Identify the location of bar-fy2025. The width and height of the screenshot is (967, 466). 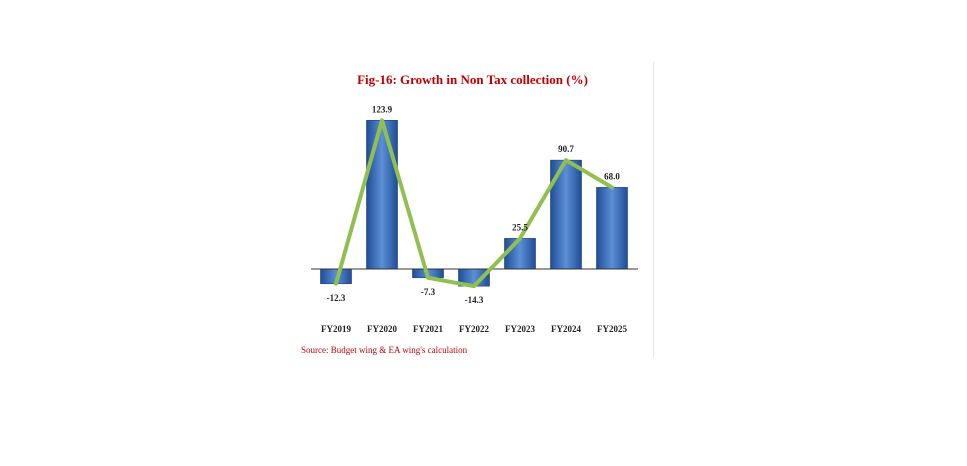
(612, 228).